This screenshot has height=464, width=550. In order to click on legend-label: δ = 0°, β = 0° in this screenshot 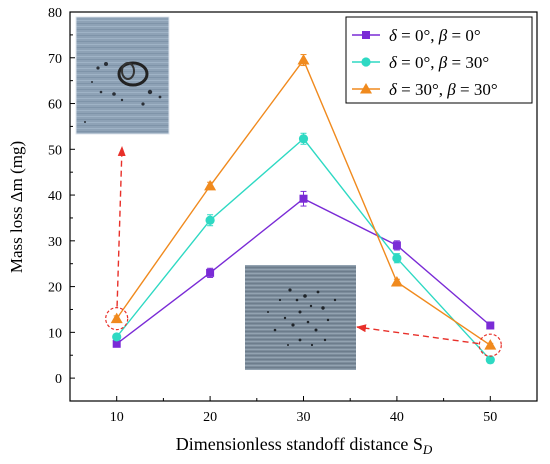, I will do `click(435, 35)`.